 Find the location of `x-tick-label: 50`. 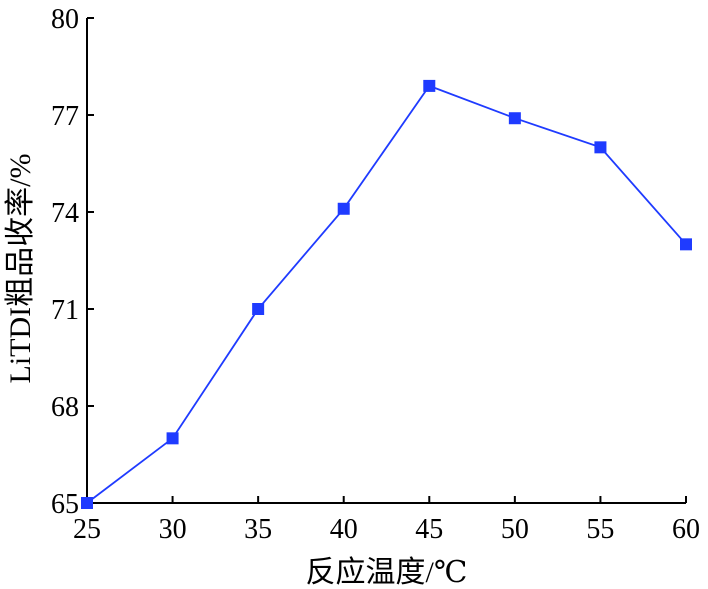

x-tick-label: 50 is located at coordinates (515, 529).